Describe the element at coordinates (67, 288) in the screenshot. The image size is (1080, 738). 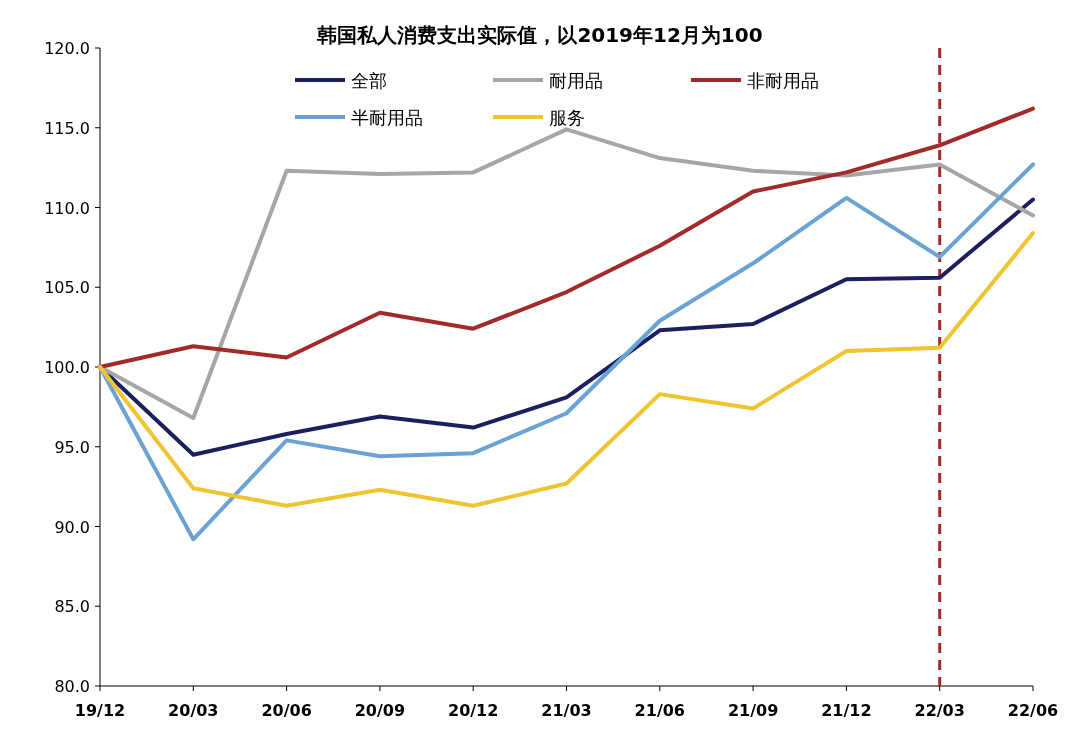
I see `y-tick-label: 105.0` at that location.